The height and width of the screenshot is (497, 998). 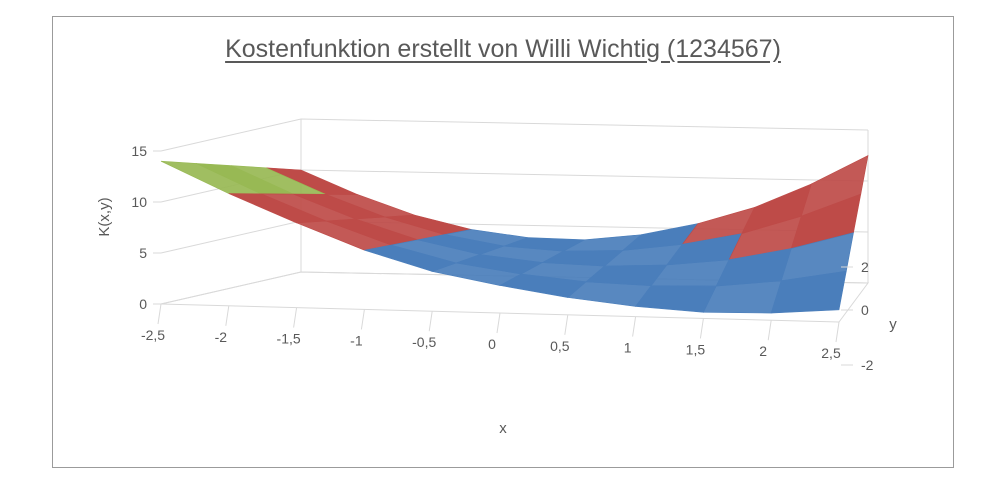 What do you see at coordinates (696, 349) in the screenshot?
I see `x-tick-label: 1,5` at bounding box center [696, 349].